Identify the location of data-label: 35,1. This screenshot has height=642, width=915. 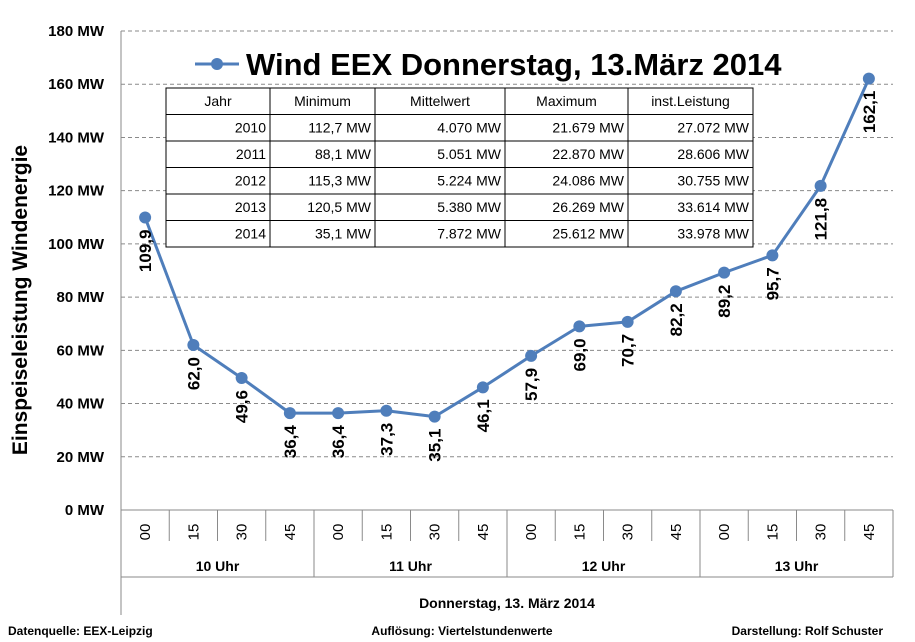
(435, 445).